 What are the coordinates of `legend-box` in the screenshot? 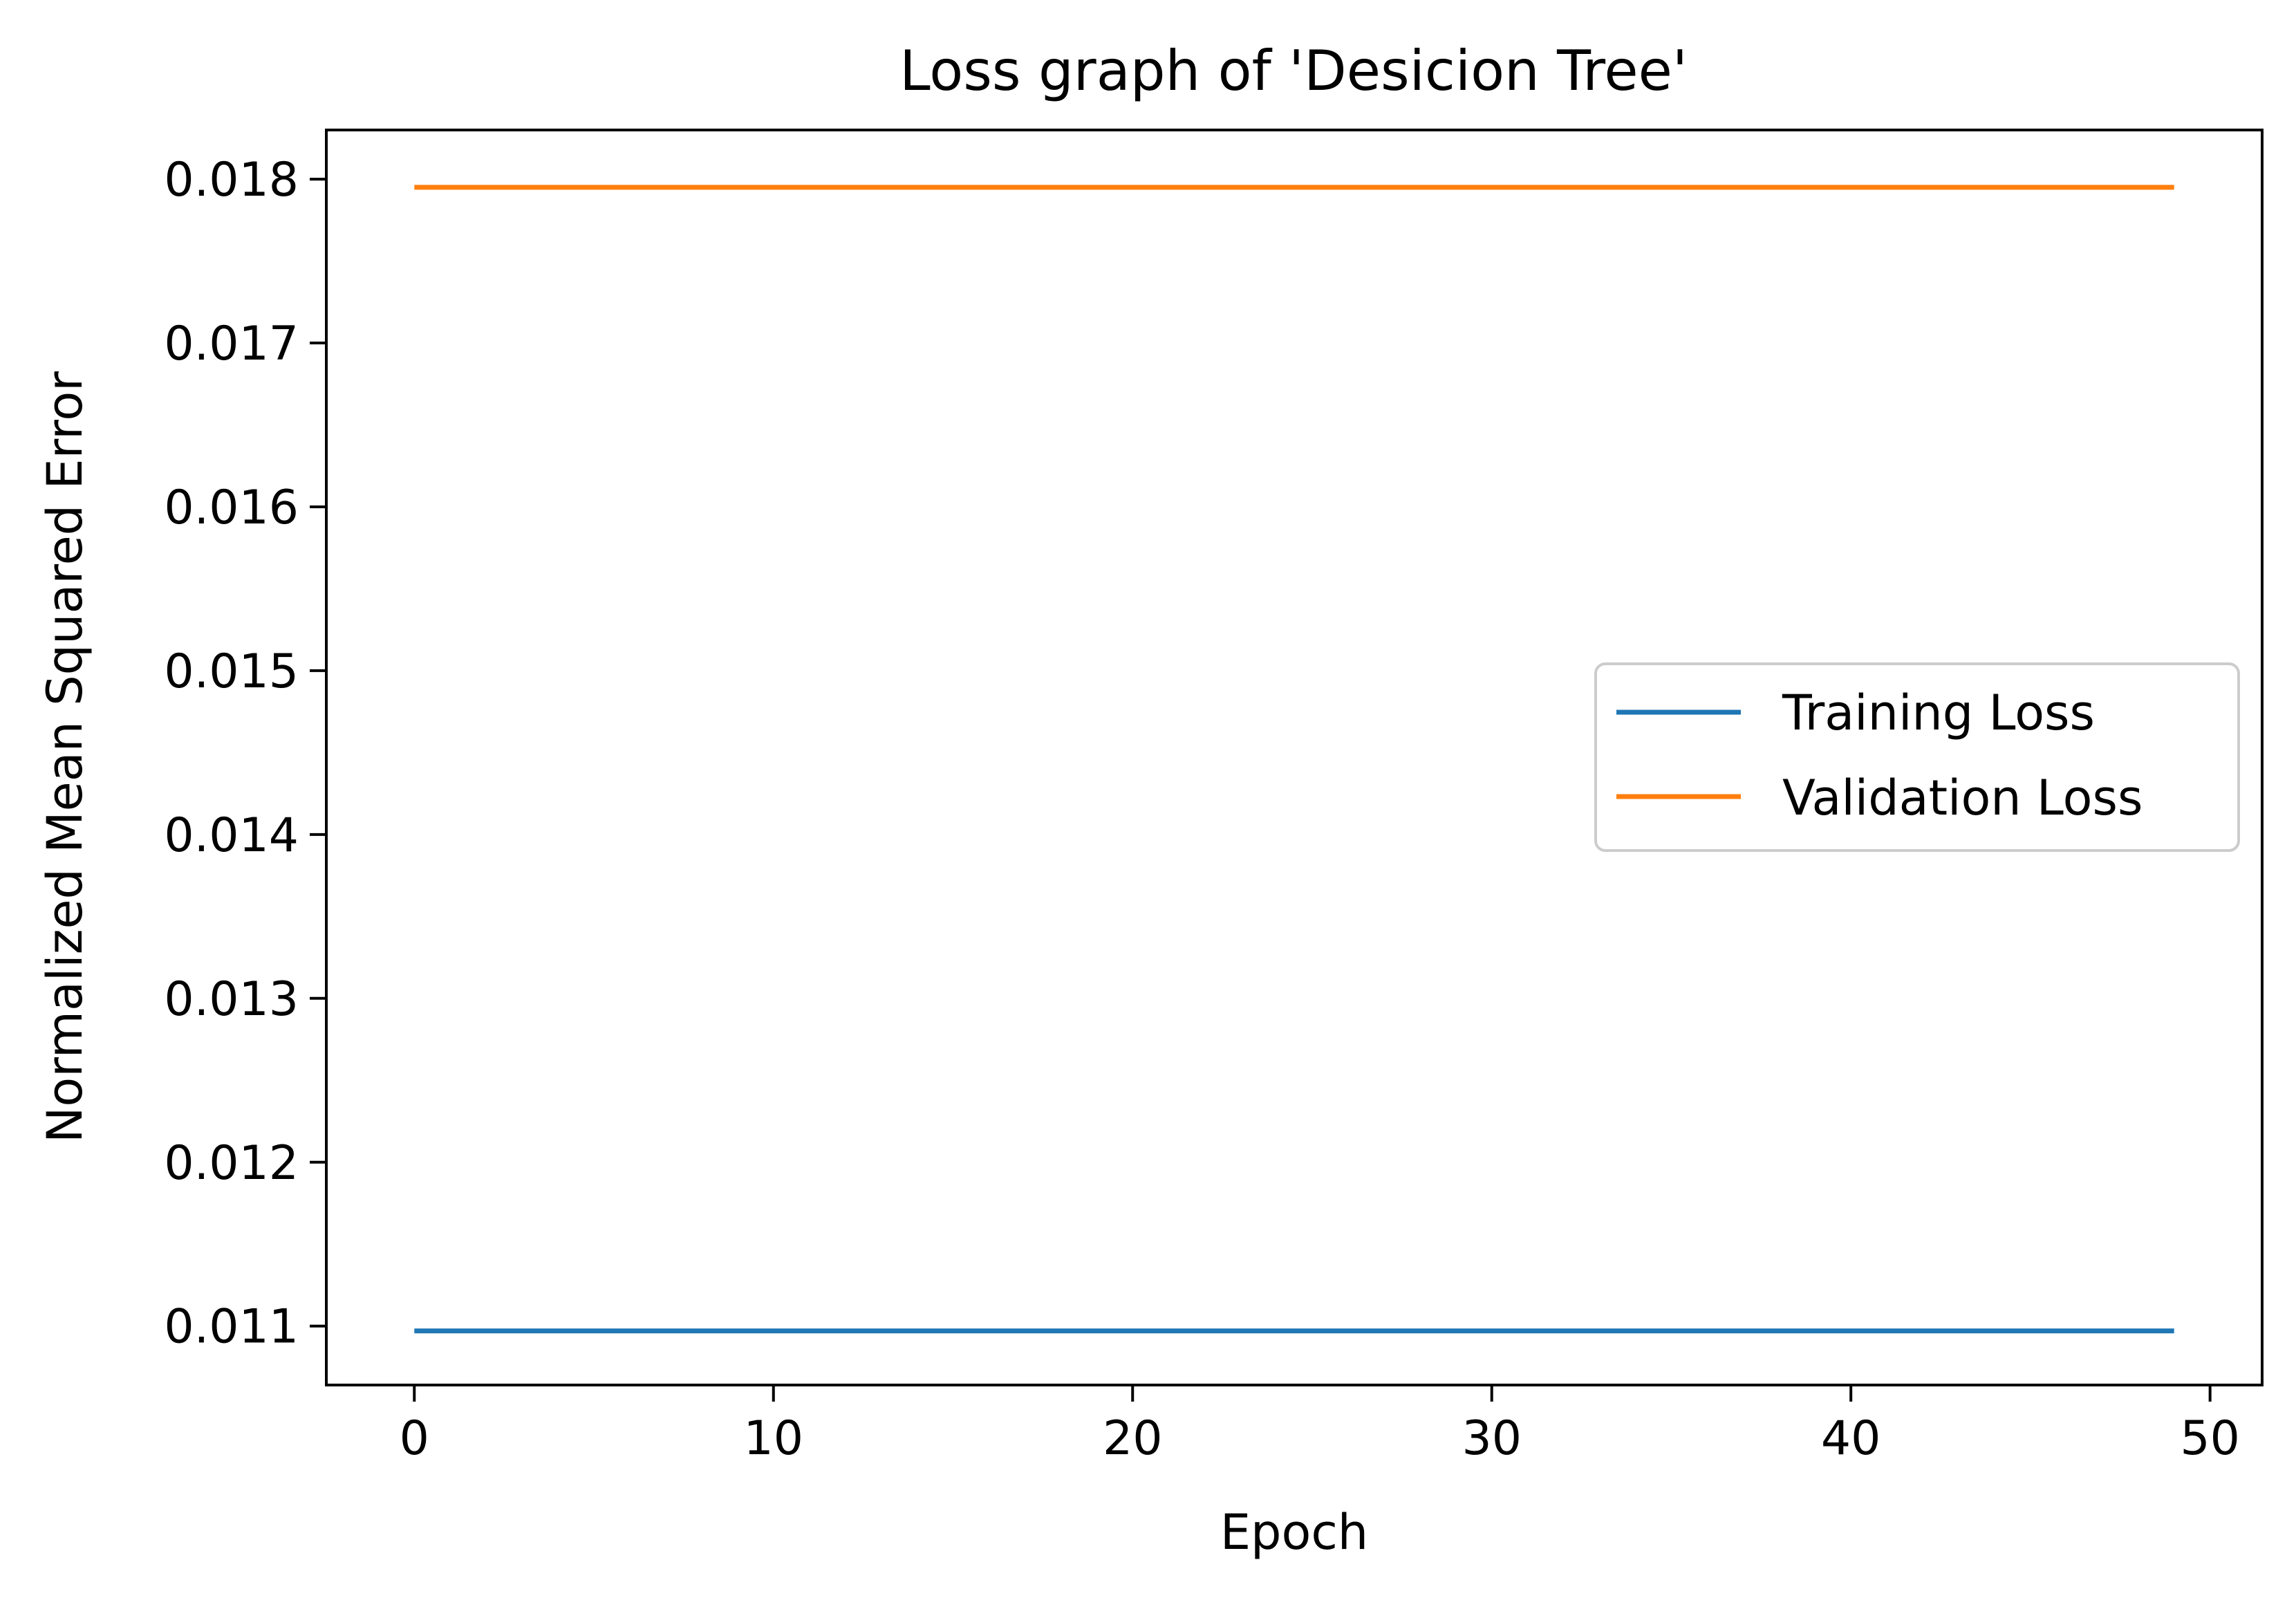 It's located at (1917, 757).